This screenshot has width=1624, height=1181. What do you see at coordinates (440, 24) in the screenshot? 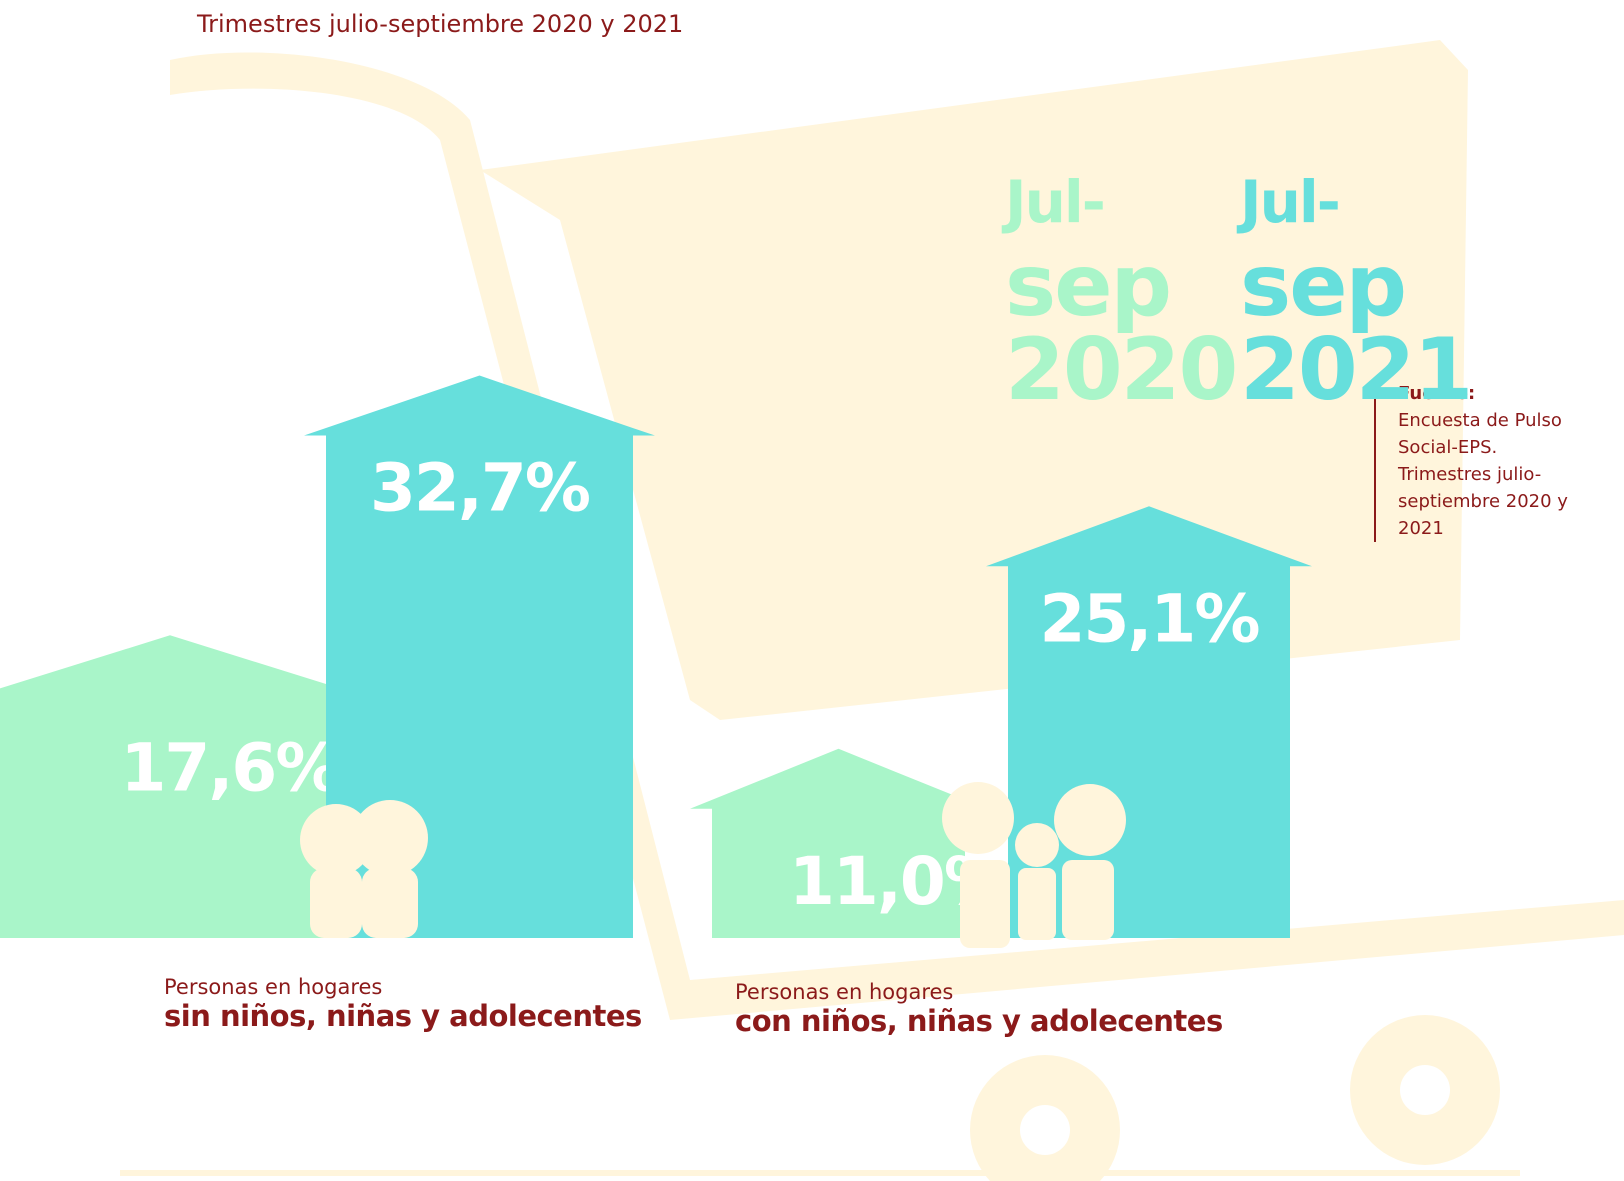
I see `subtitle: Trimestres julio-septiembre 2020 y 2021` at bounding box center [440, 24].